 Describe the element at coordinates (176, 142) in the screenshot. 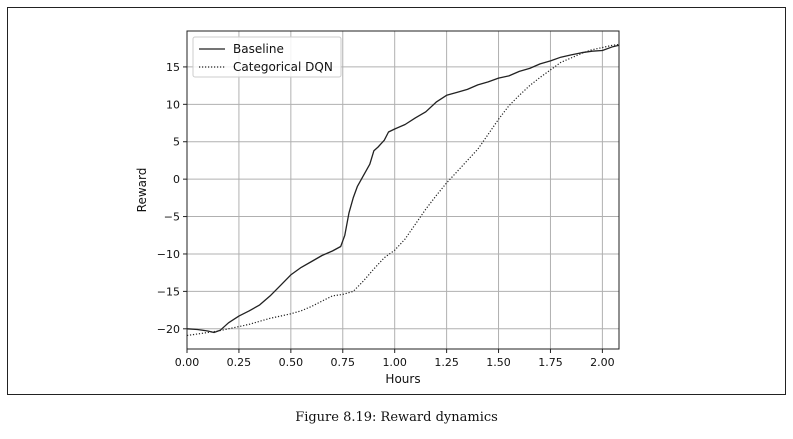

I see `y-tick-label: 5` at that location.